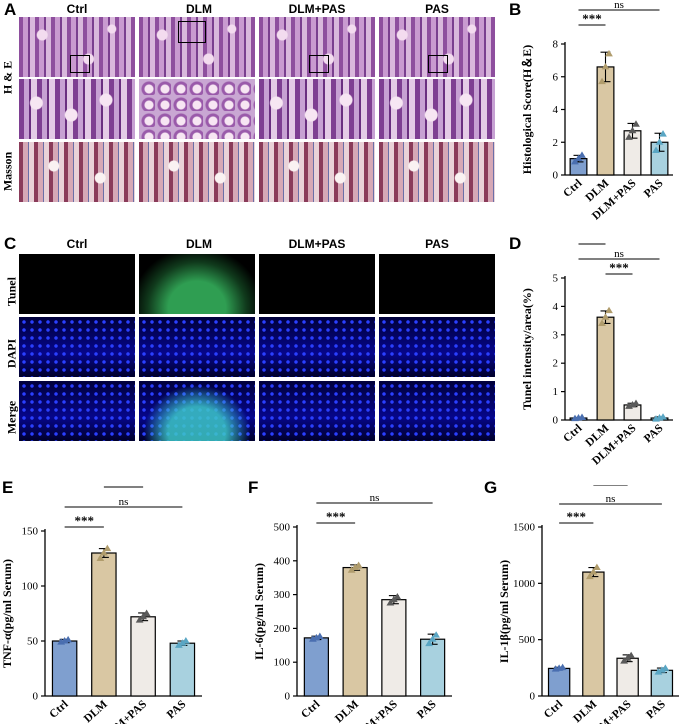 Image resolution: width=685 pixels, height=724 pixels. What do you see at coordinates (556, 335) in the screenshot?
I see `y-tick-label: 3` at bounding box center [556, 335].